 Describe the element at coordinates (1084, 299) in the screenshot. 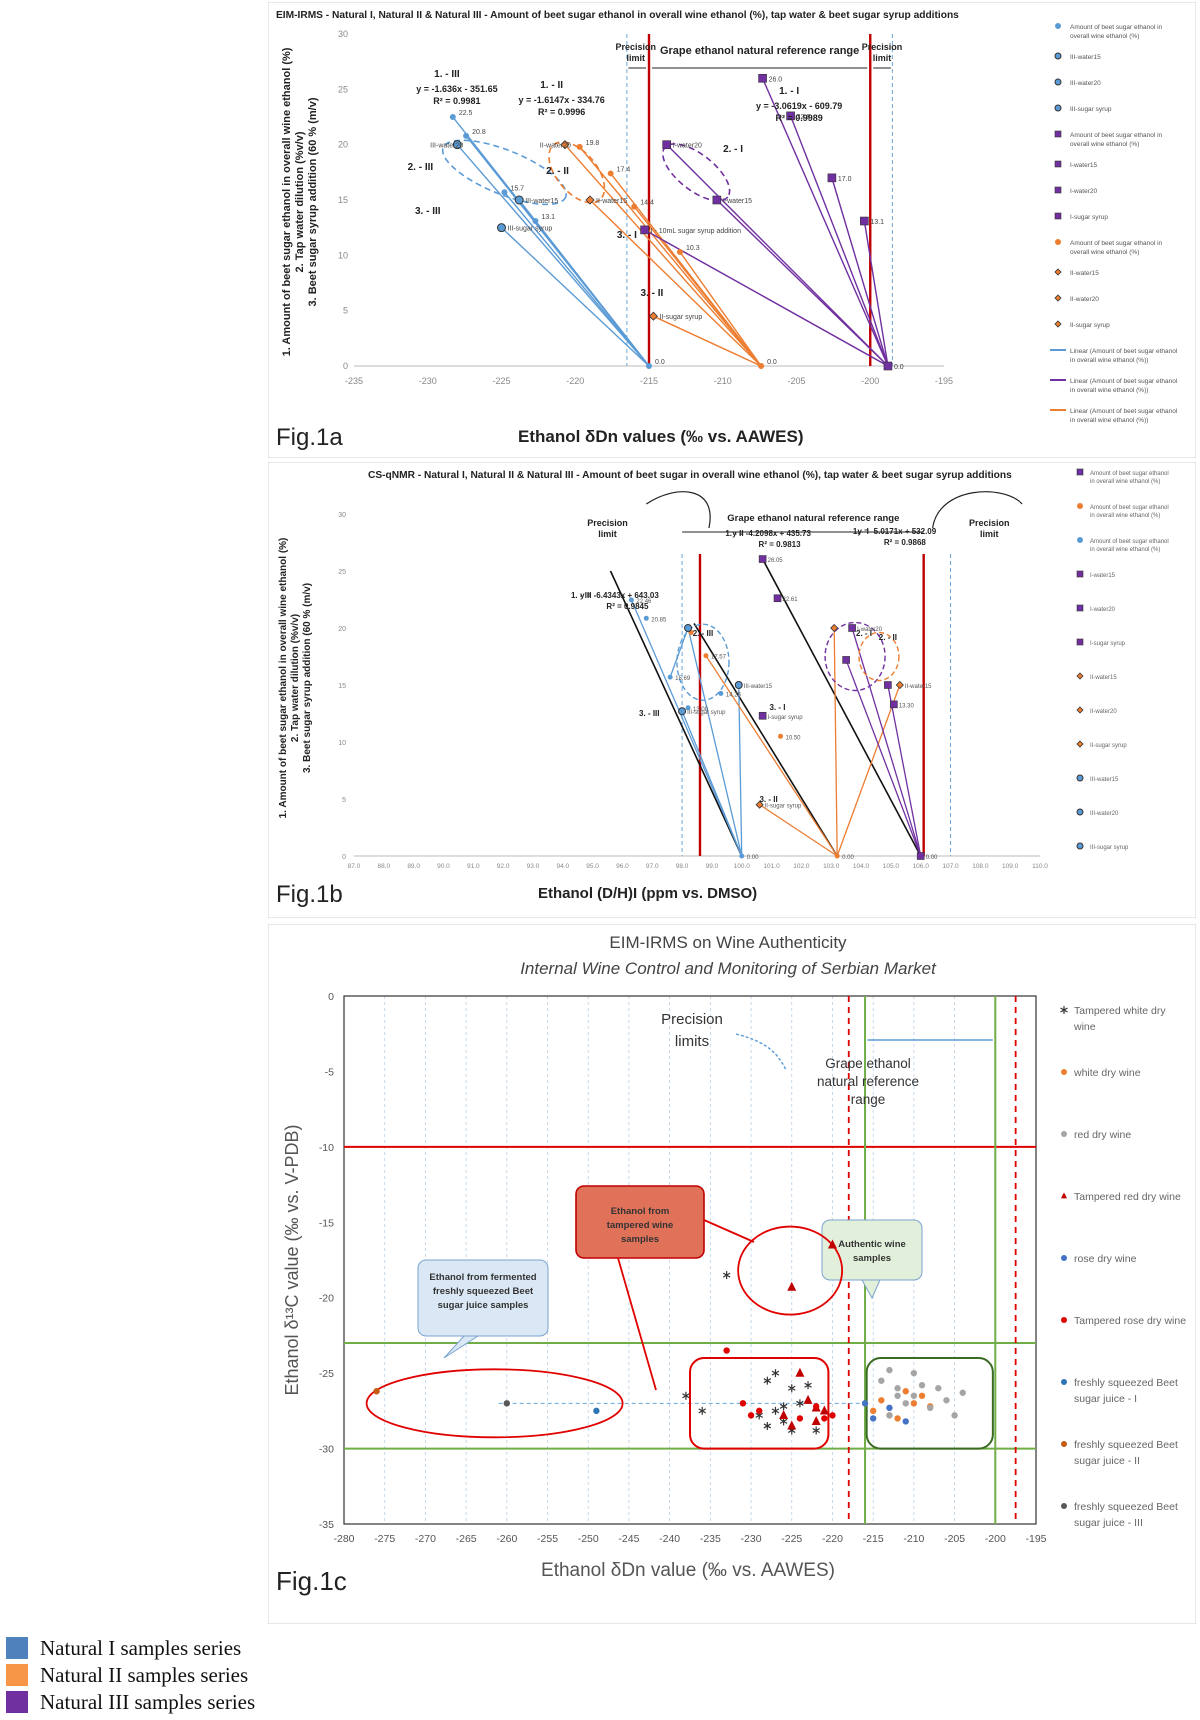

I see `legend-text-line: II-water20` at that location.